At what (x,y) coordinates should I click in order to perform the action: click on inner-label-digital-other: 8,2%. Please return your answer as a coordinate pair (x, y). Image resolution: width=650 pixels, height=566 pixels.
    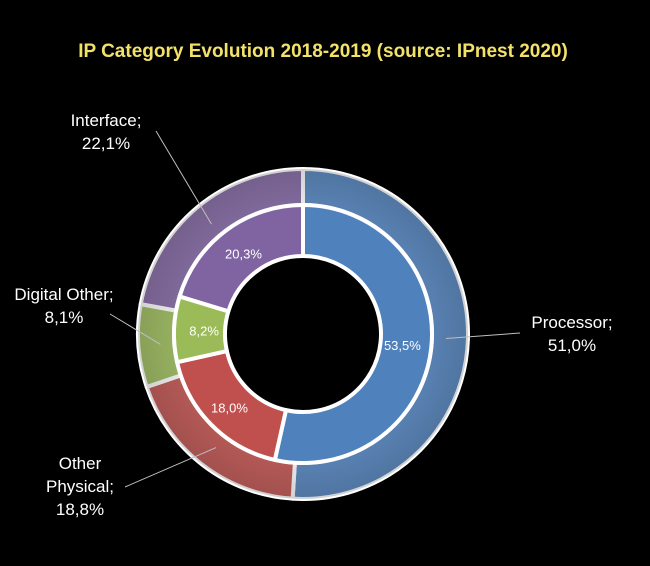
    Looking at the image, I should click on (204, 330).